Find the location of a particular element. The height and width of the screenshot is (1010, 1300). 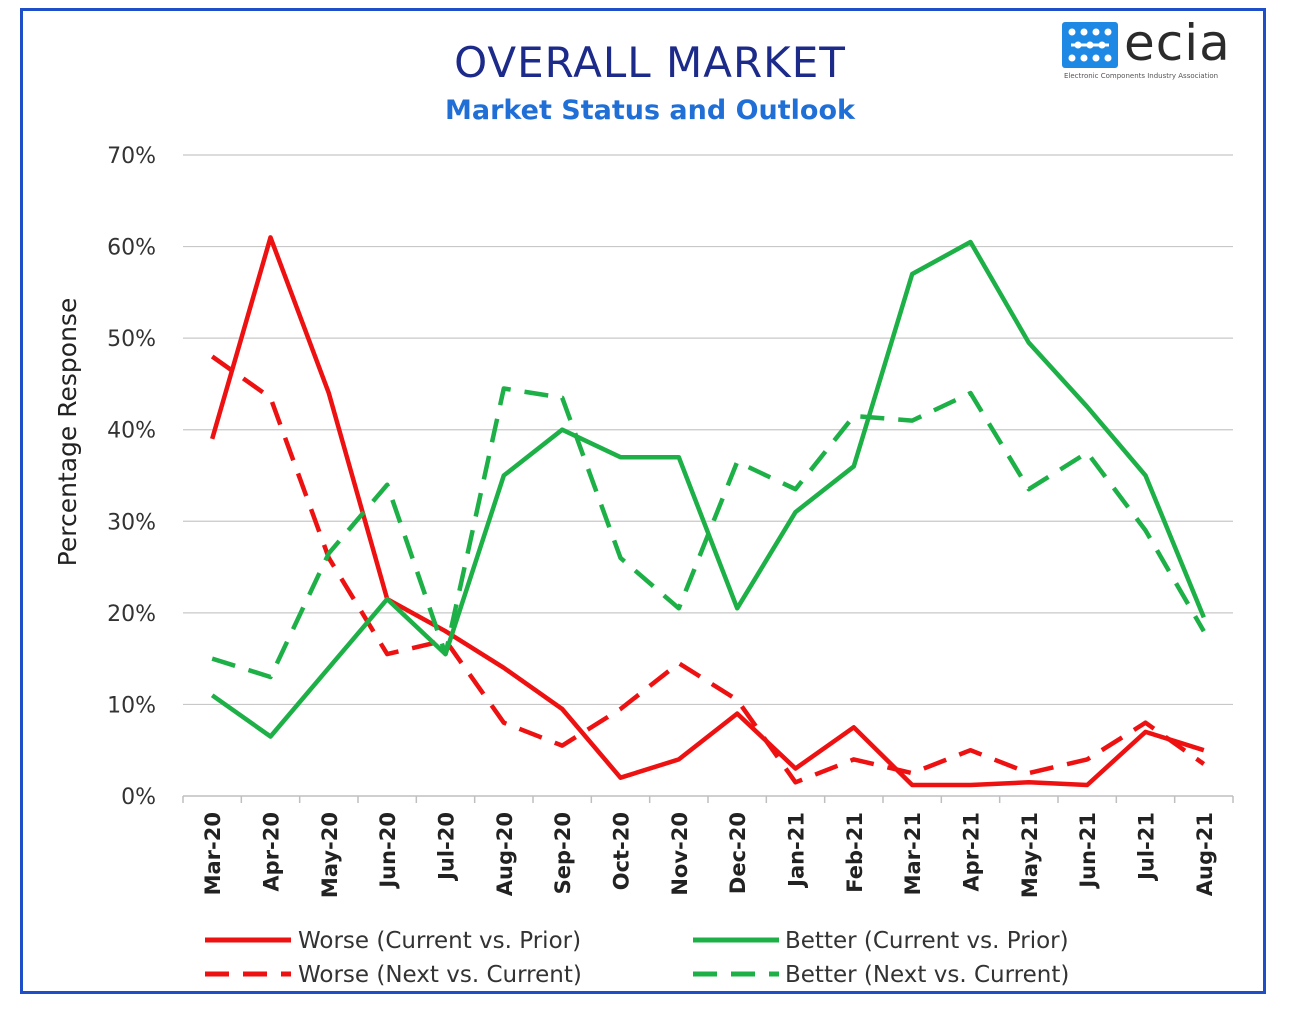

y-tick-label: 20% is located at coordinates (131, 614).